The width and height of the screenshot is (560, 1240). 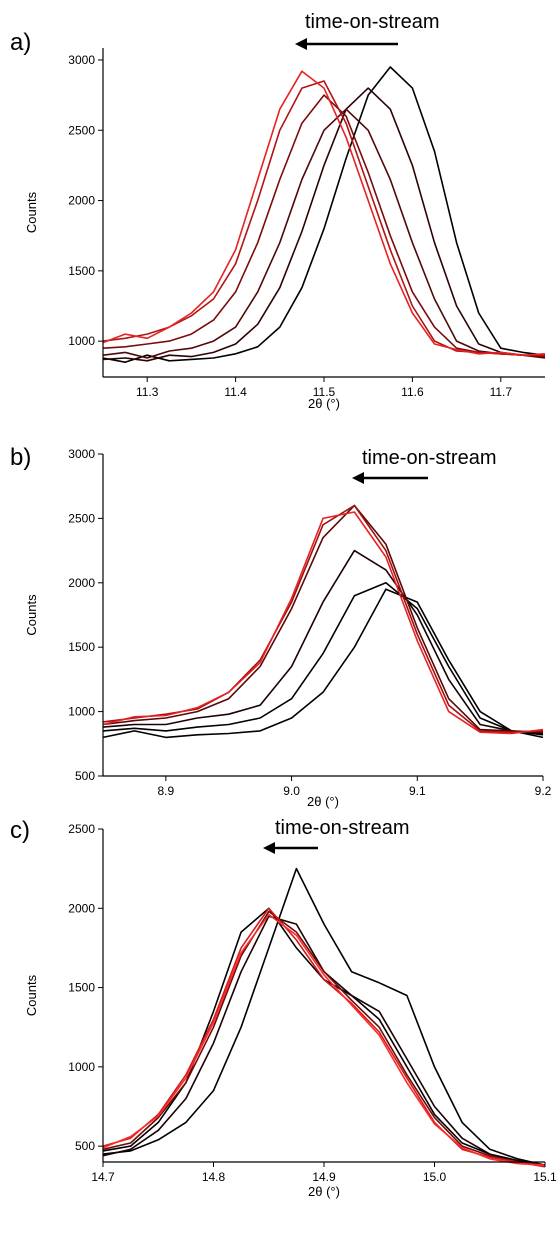 I want to click on x-tick-label: 11.5, so click(x=324, y=392).